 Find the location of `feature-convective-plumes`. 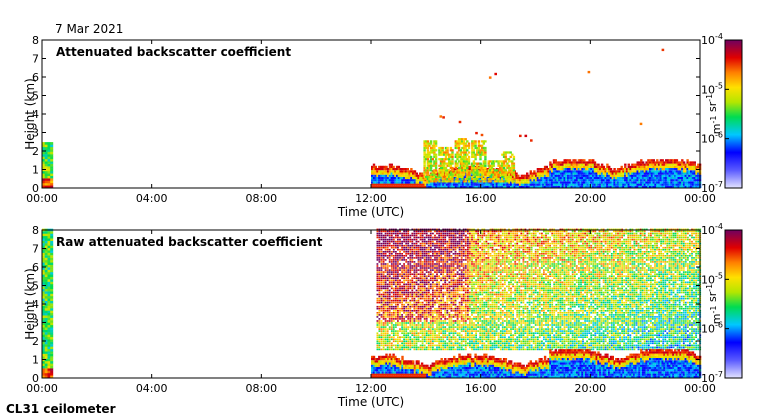

feature-convective-plumes is located at coordinates (469, 160).